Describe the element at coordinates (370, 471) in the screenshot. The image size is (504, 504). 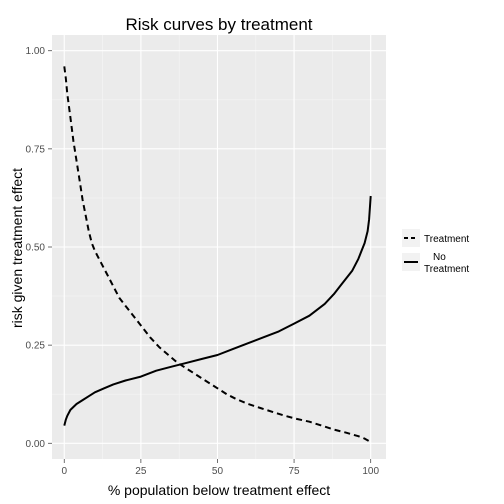
I see `x-tick-label: 100` at that location.